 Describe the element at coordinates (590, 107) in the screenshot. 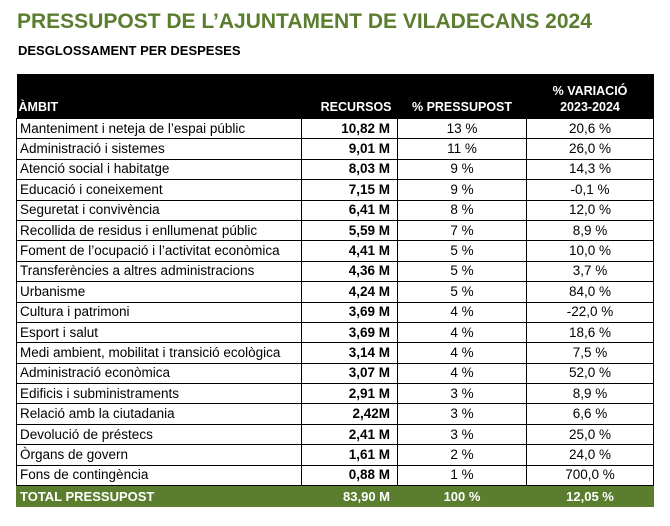

I see `header-variacio-line2: 2023-2024` at that location.